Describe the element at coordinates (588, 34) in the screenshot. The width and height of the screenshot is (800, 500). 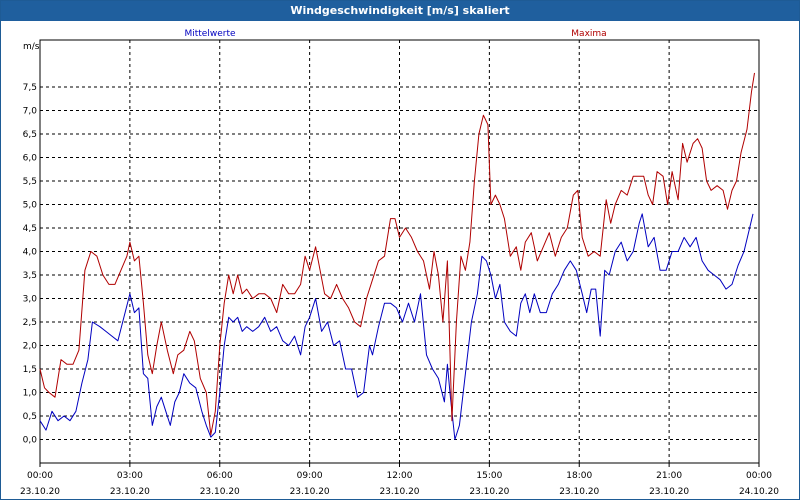
I see `legend-label-maxima: Maxima` at that location.